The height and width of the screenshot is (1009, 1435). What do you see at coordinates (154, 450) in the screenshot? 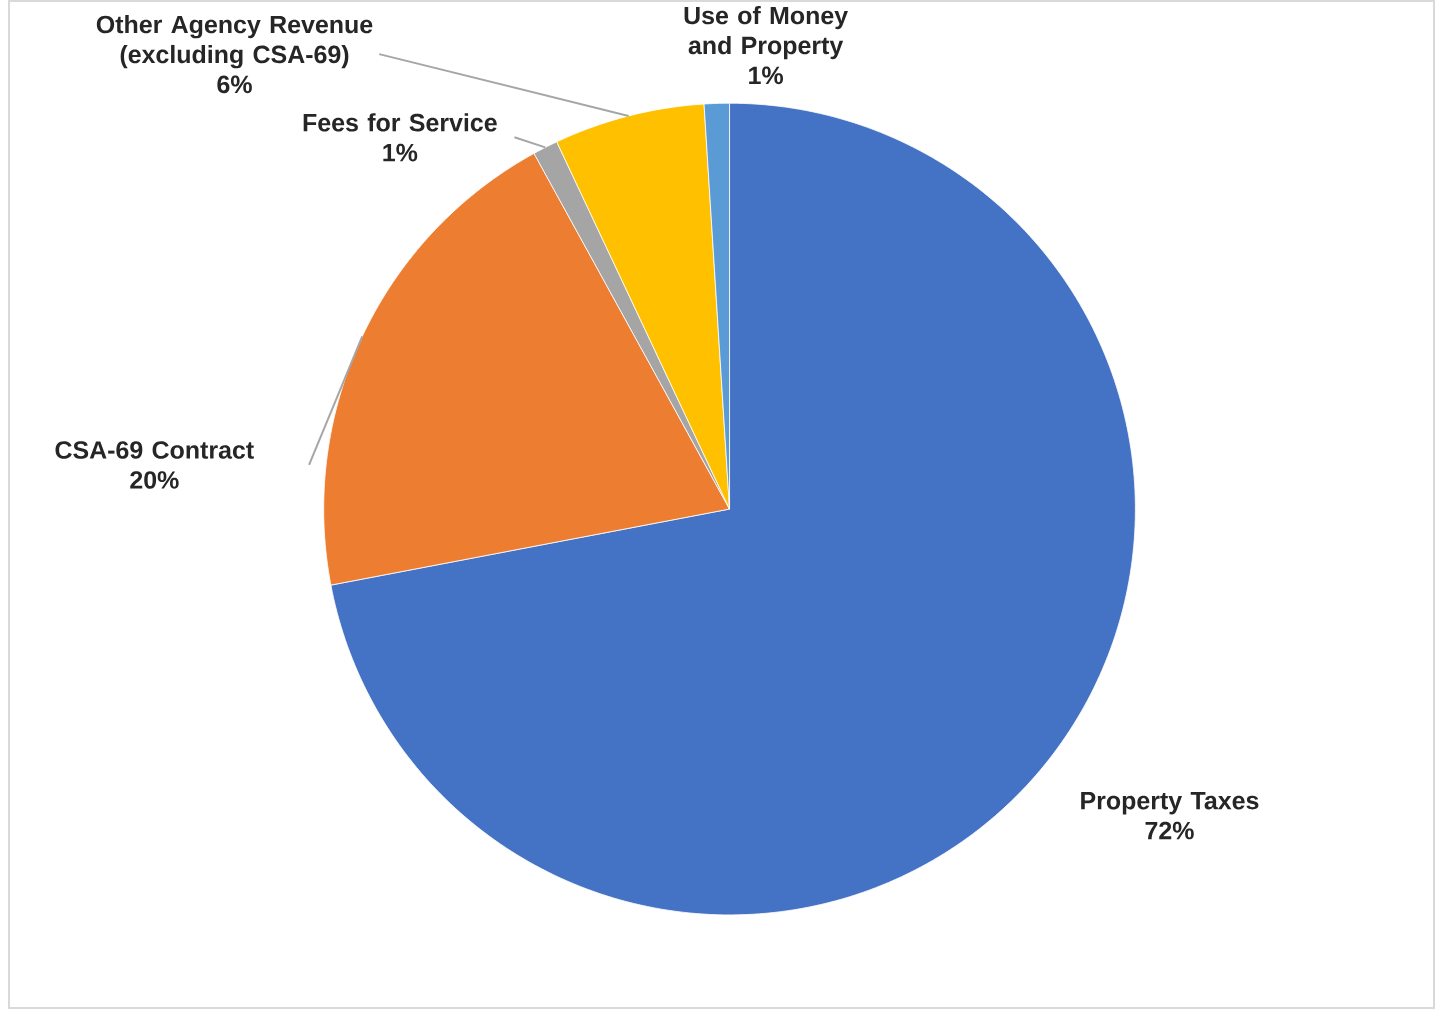
I see `slice-label: CSA-69 Contract` at bounding box center [154, 450].